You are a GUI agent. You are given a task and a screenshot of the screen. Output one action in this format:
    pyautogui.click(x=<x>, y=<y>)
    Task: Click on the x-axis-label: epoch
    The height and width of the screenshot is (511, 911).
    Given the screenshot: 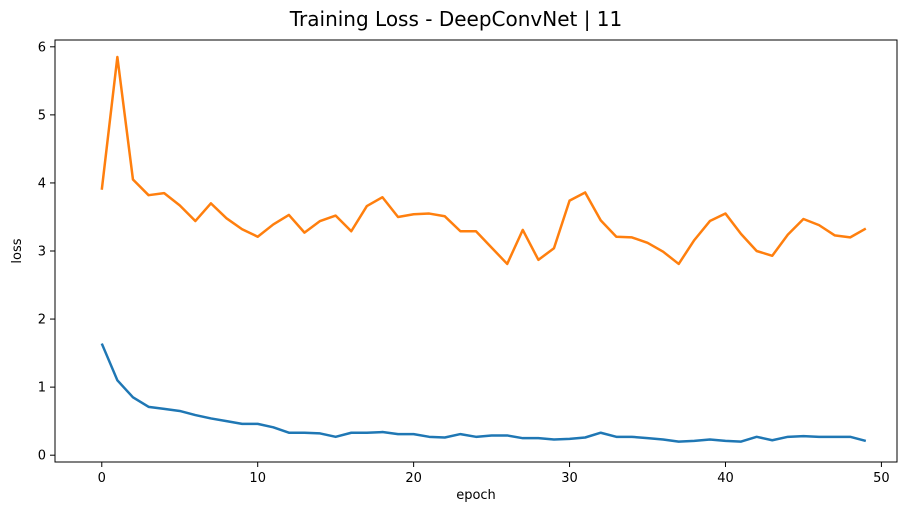 What is the action you would take?
    pyautogui.click(x=476, y=495)
    